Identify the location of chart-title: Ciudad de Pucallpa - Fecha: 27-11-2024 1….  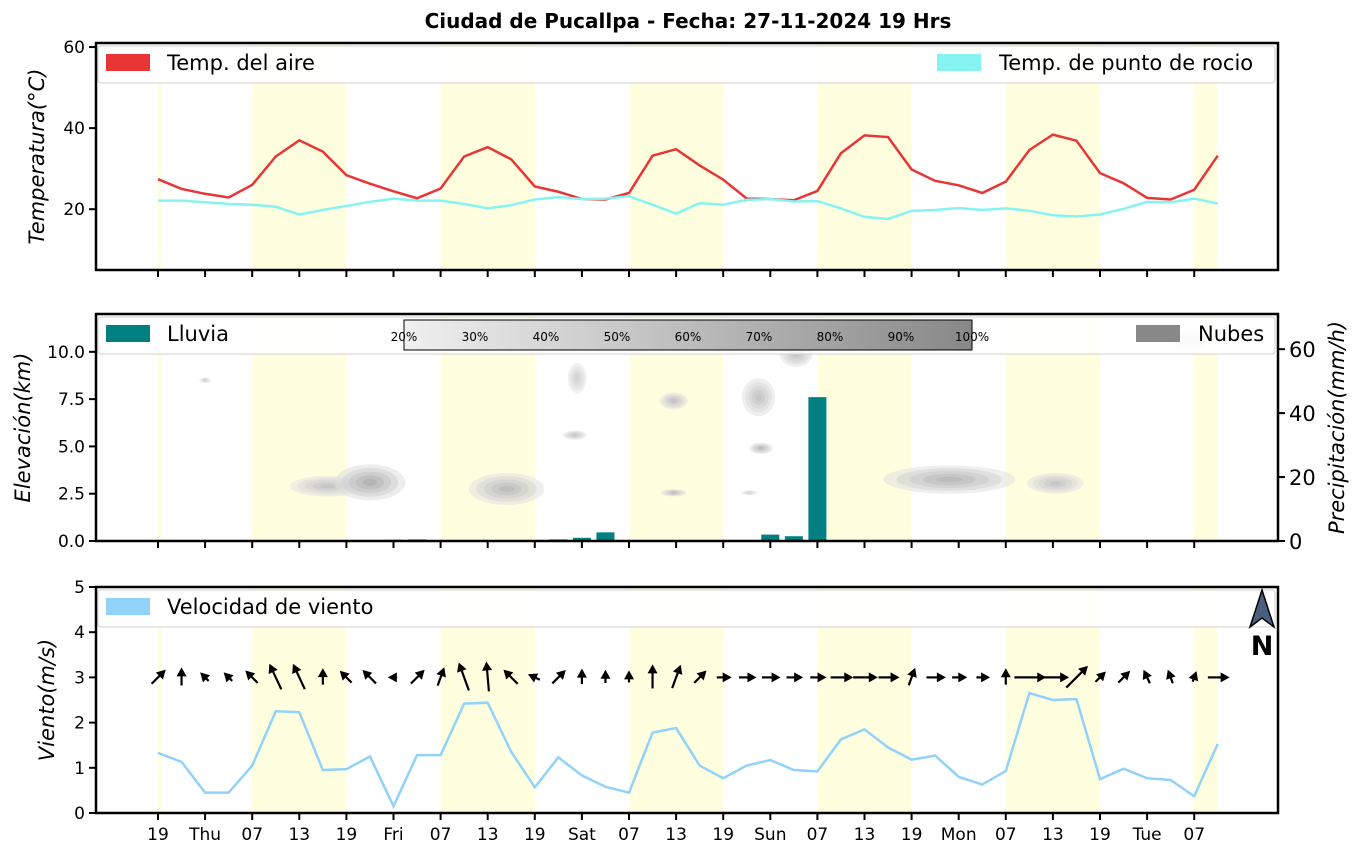
(688, 21).